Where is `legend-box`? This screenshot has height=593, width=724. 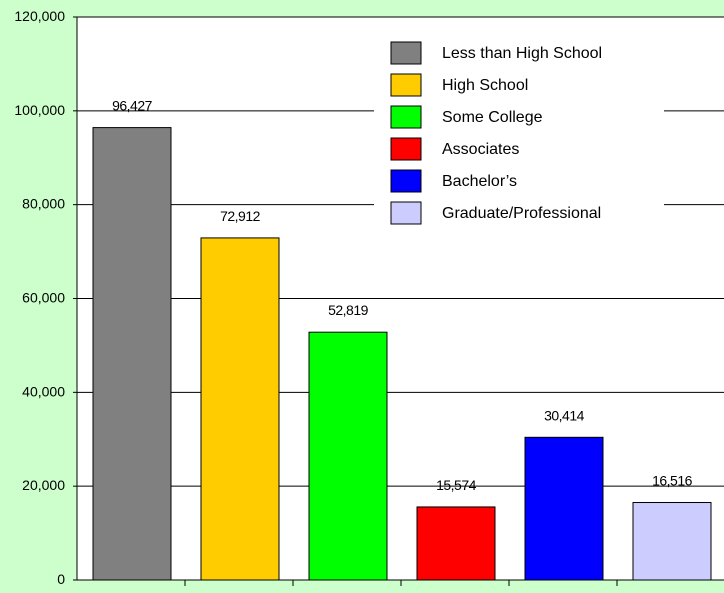
legend-box is located at coordinates (519, 133).